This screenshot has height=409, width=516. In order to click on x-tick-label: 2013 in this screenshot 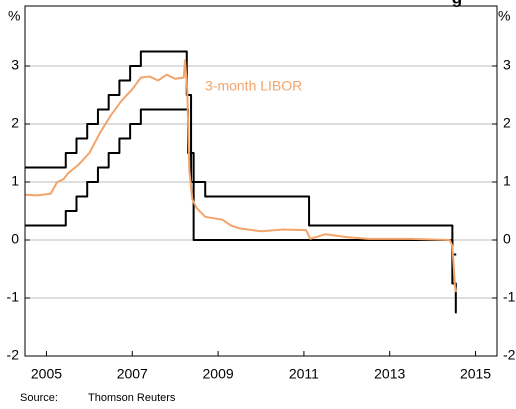, I will do `click(389, 374)`.